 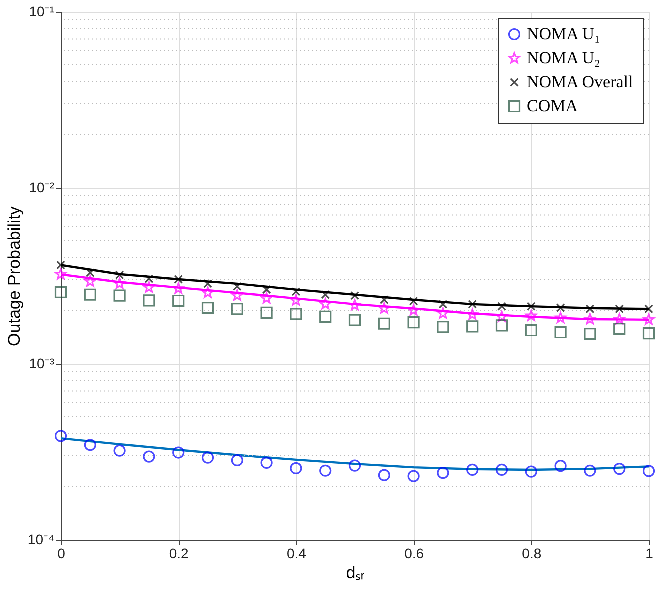 I want to click on legend-label: COMA, so click(x=553, y=106).